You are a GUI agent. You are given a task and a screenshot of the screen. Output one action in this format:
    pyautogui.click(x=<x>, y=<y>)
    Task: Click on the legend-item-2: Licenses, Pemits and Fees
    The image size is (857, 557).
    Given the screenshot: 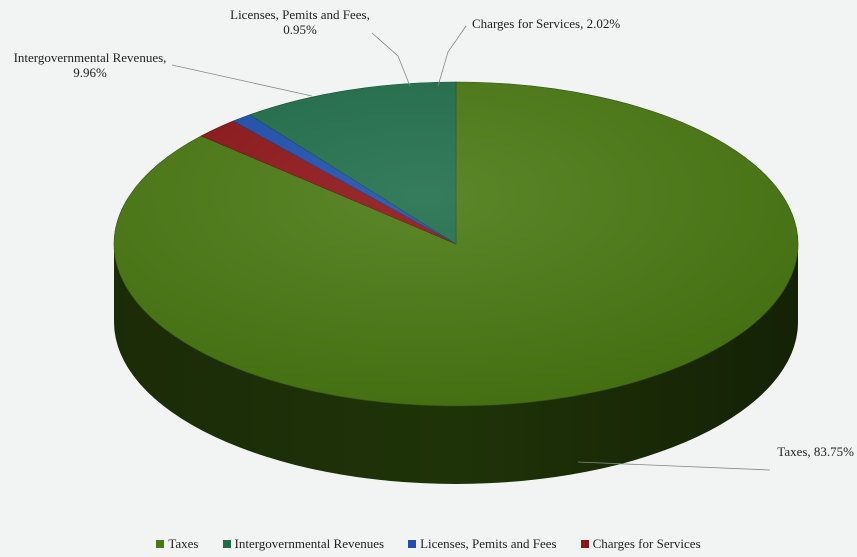 What is the action you would take?
    pyautogui.click(x=482, y=544)
    